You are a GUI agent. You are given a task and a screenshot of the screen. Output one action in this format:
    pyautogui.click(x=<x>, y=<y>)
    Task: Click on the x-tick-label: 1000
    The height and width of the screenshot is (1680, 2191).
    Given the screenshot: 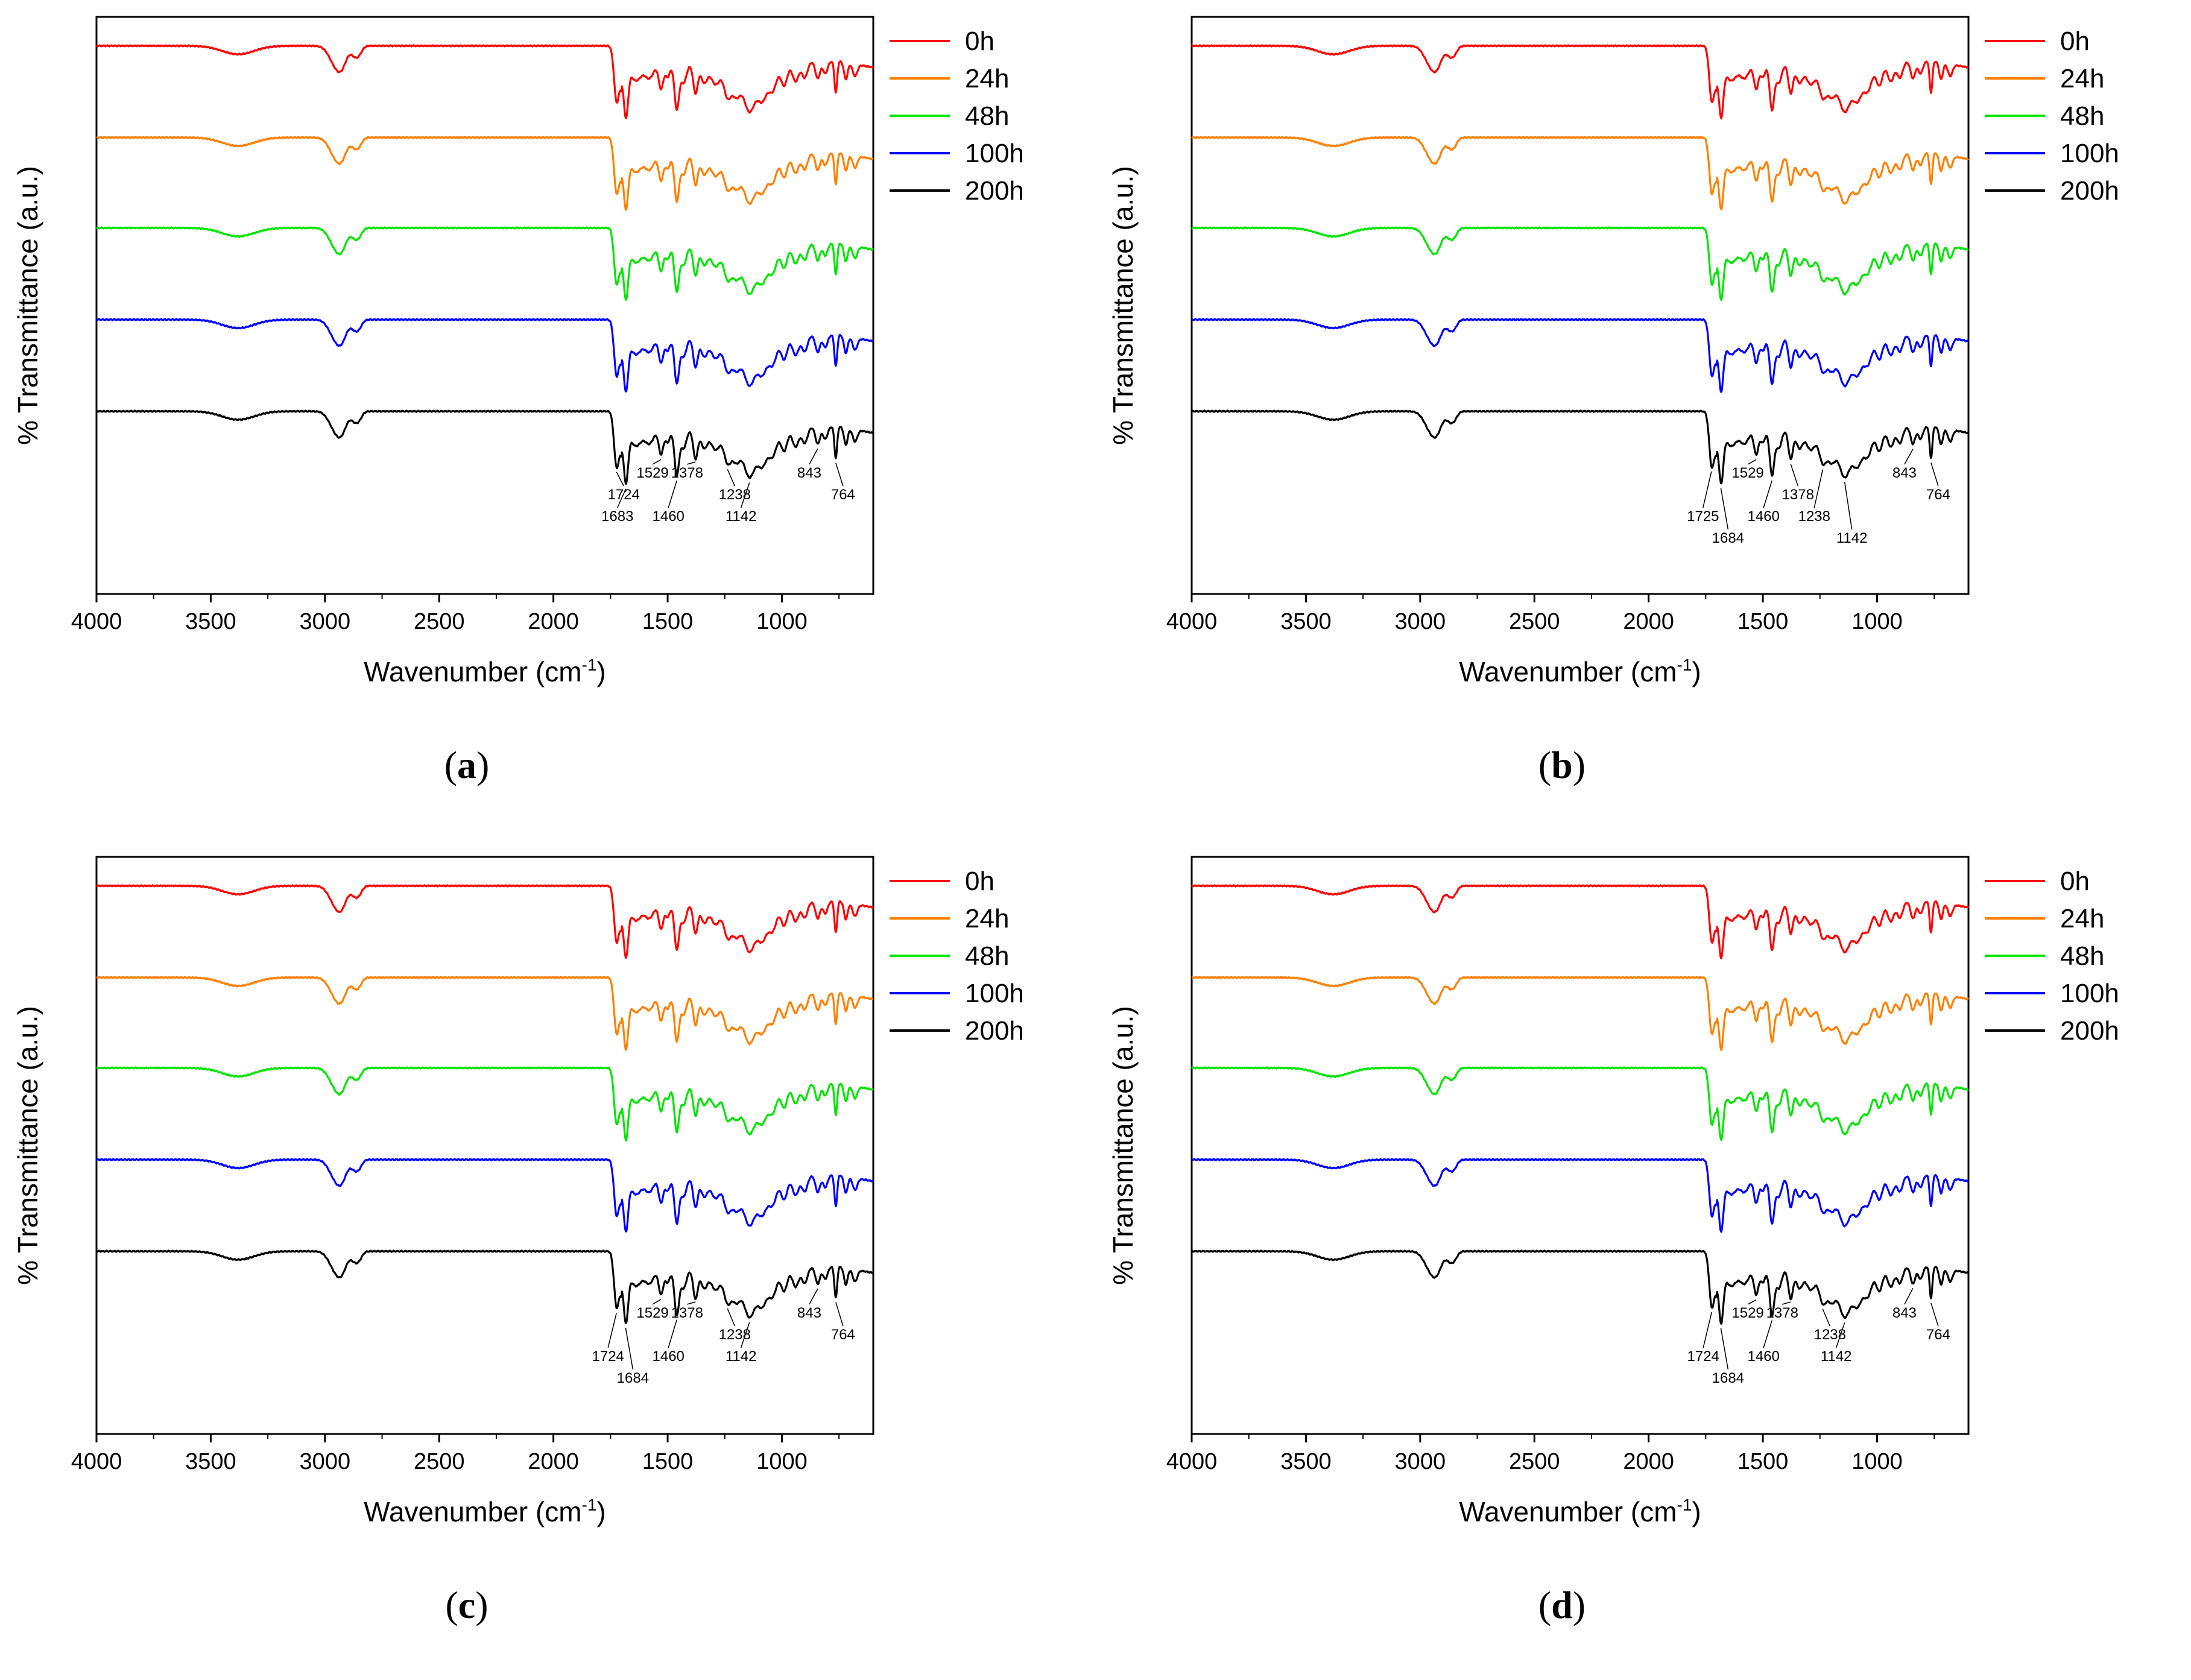 What is the action you would take?
    pyautogui.click(x=1877, y=1461)
    